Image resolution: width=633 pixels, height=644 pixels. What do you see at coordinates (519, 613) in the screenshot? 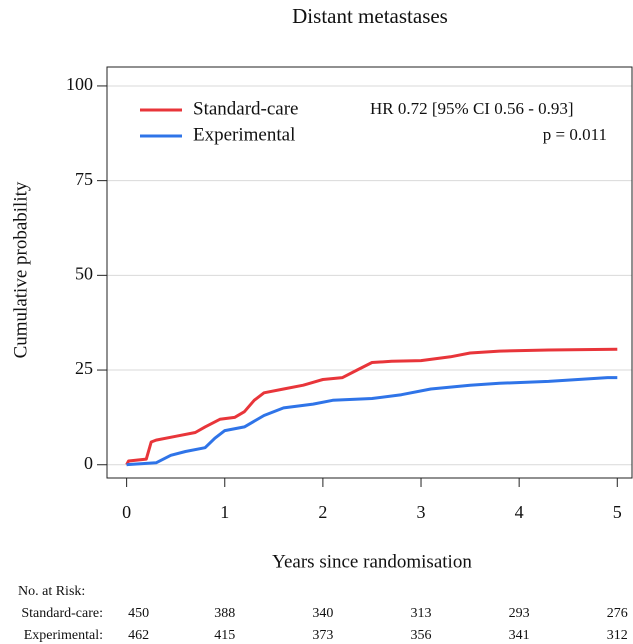
I see `risk-value: 293` at bounding box center [519, 613].